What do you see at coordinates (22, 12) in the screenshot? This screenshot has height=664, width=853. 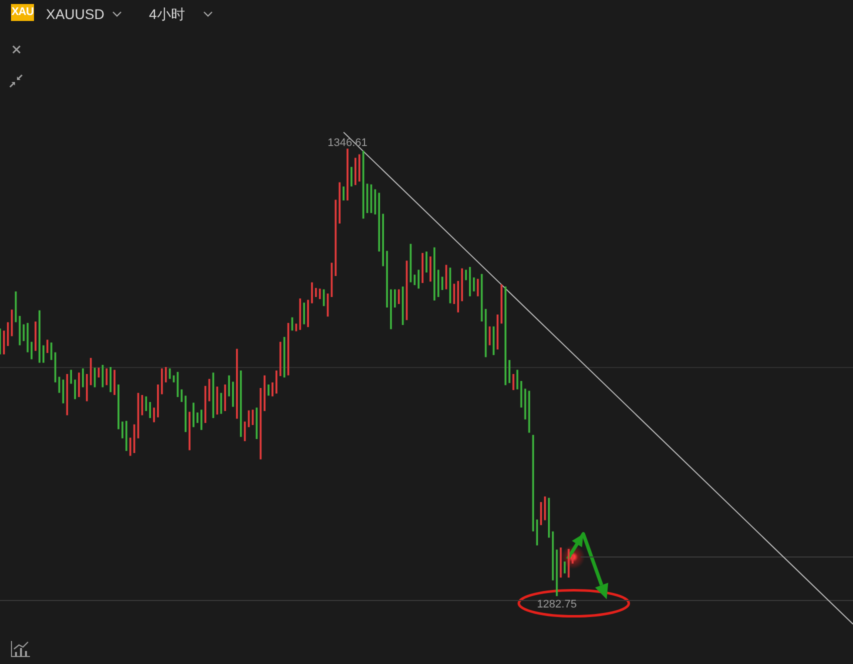 I see `annotation: XAU` at bounding box center [22, 12].